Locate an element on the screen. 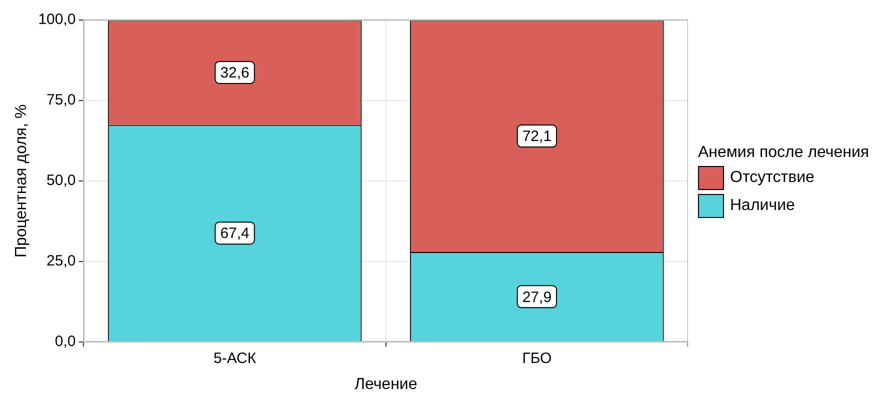  x-tick-label: 5-АСК is located at coordinates (235, 358).